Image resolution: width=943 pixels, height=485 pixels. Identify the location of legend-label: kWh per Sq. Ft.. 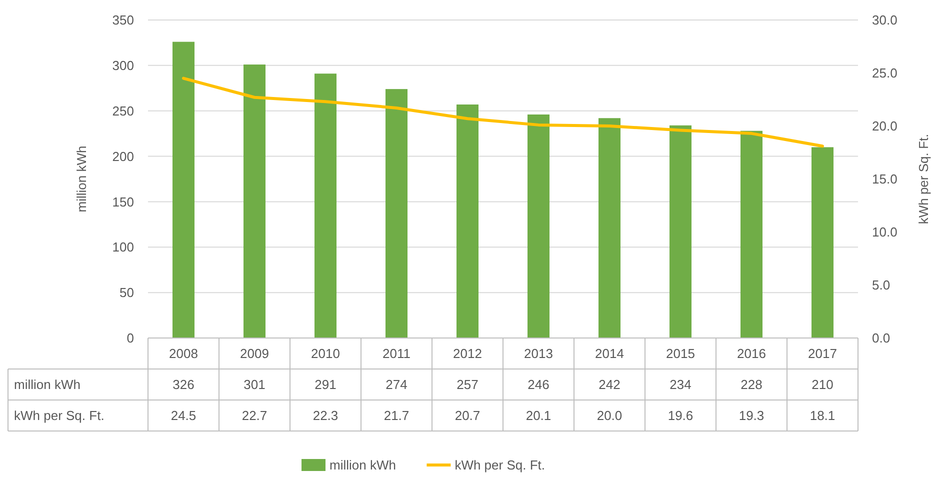
(500, 465).